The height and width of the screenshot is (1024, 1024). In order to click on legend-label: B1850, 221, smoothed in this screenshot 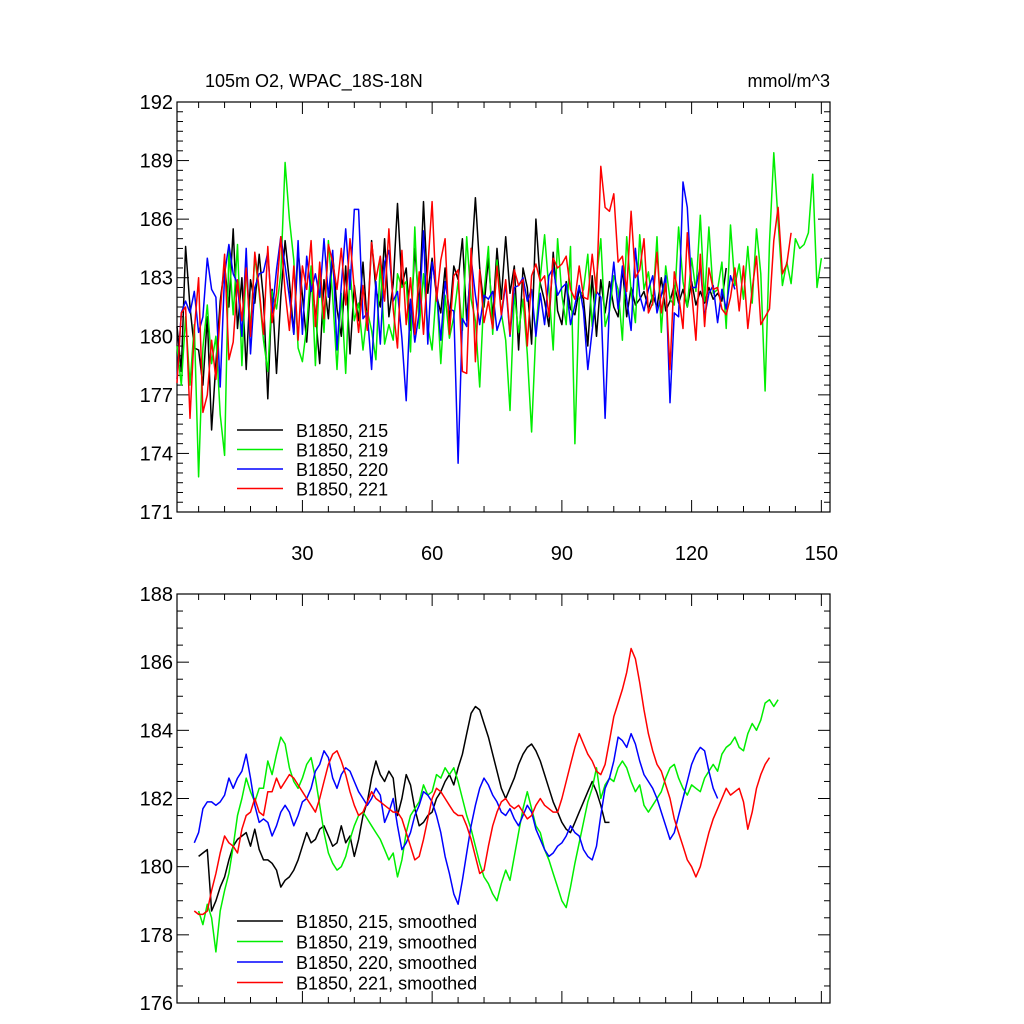, I will do `click(386, 984)`.